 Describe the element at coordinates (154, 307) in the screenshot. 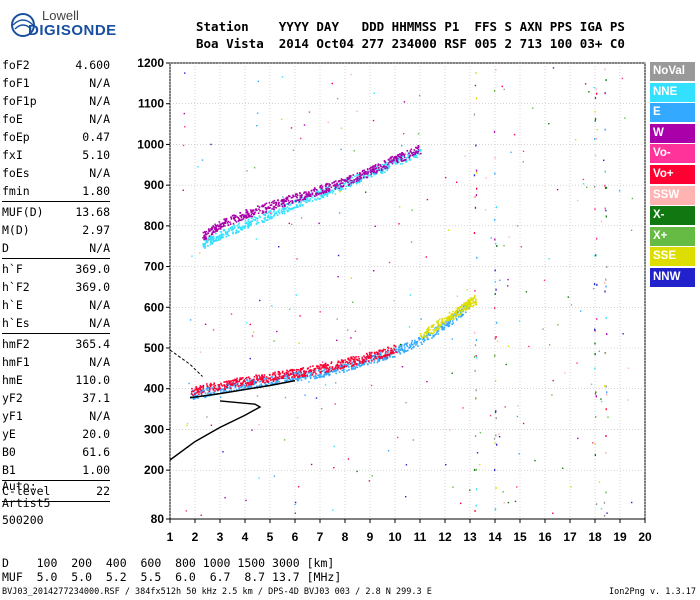

I see `y-tick-label: 600` at that location.